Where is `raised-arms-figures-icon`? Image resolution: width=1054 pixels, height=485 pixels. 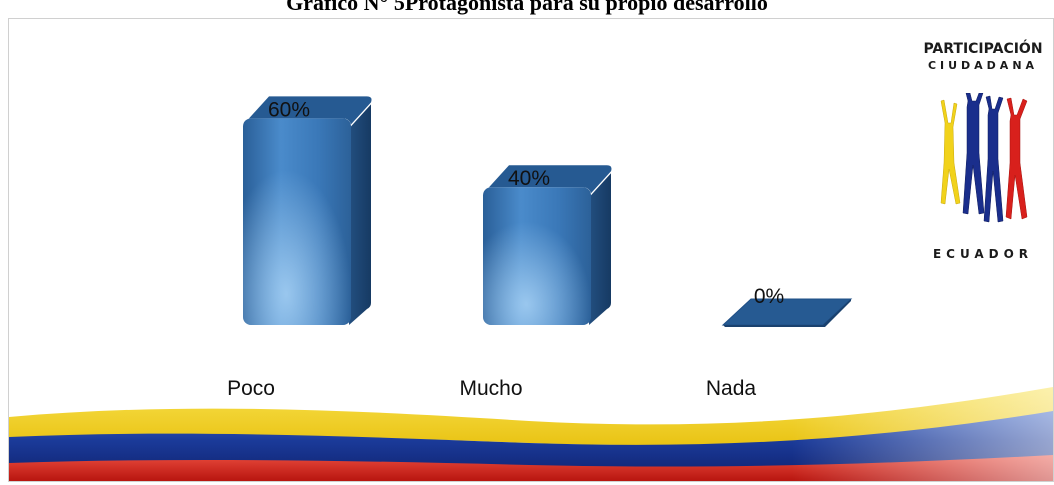
raised-arms-figures-icon is located at coordinates (984, 158).